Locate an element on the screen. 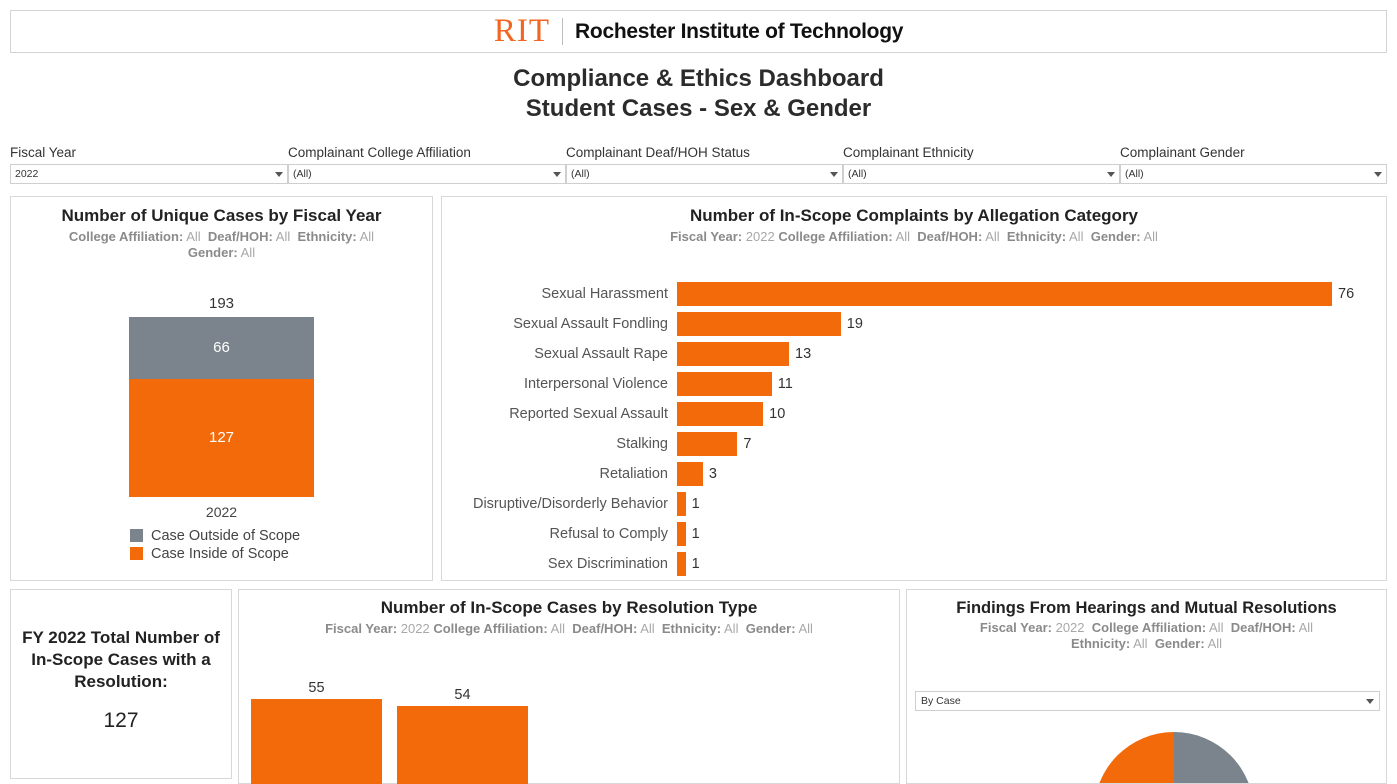  filter-fiscal-year-dropdown: 2022 is located at coordinates (149, 174).